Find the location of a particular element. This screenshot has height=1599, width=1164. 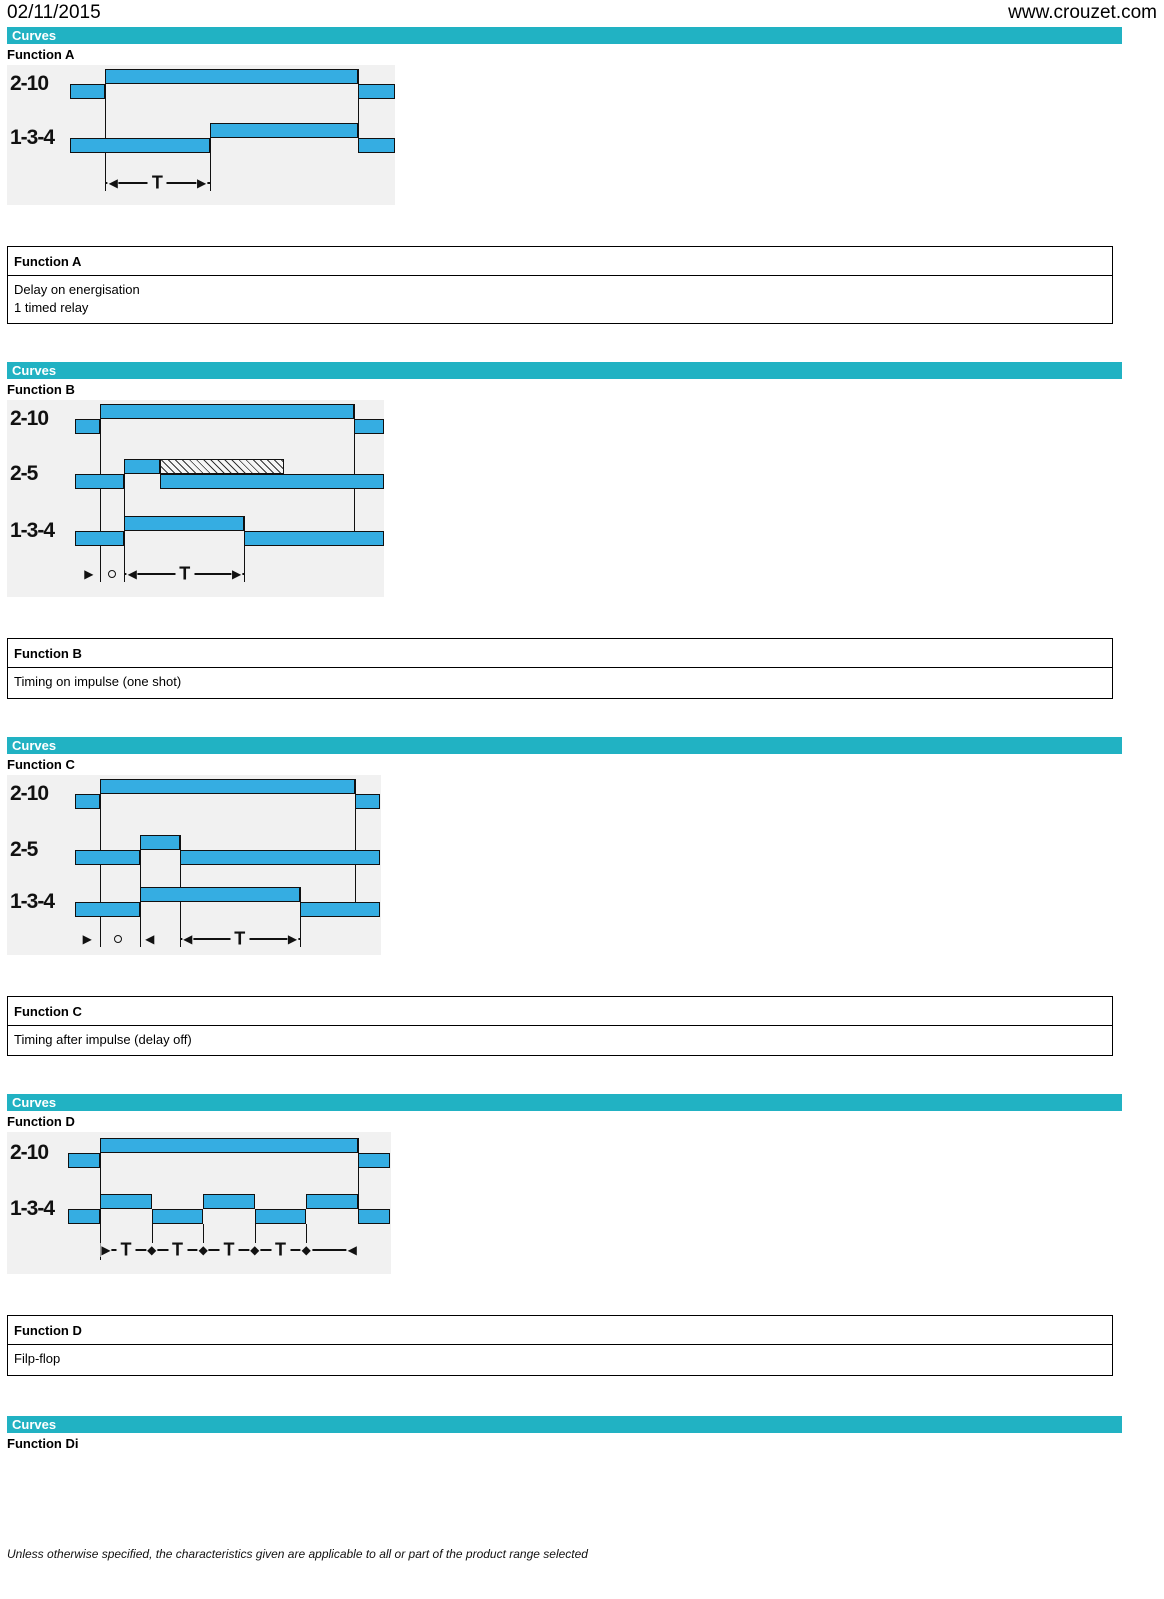

function-d-table: Function D Filp-flop is located at coordinates (560, 1345).